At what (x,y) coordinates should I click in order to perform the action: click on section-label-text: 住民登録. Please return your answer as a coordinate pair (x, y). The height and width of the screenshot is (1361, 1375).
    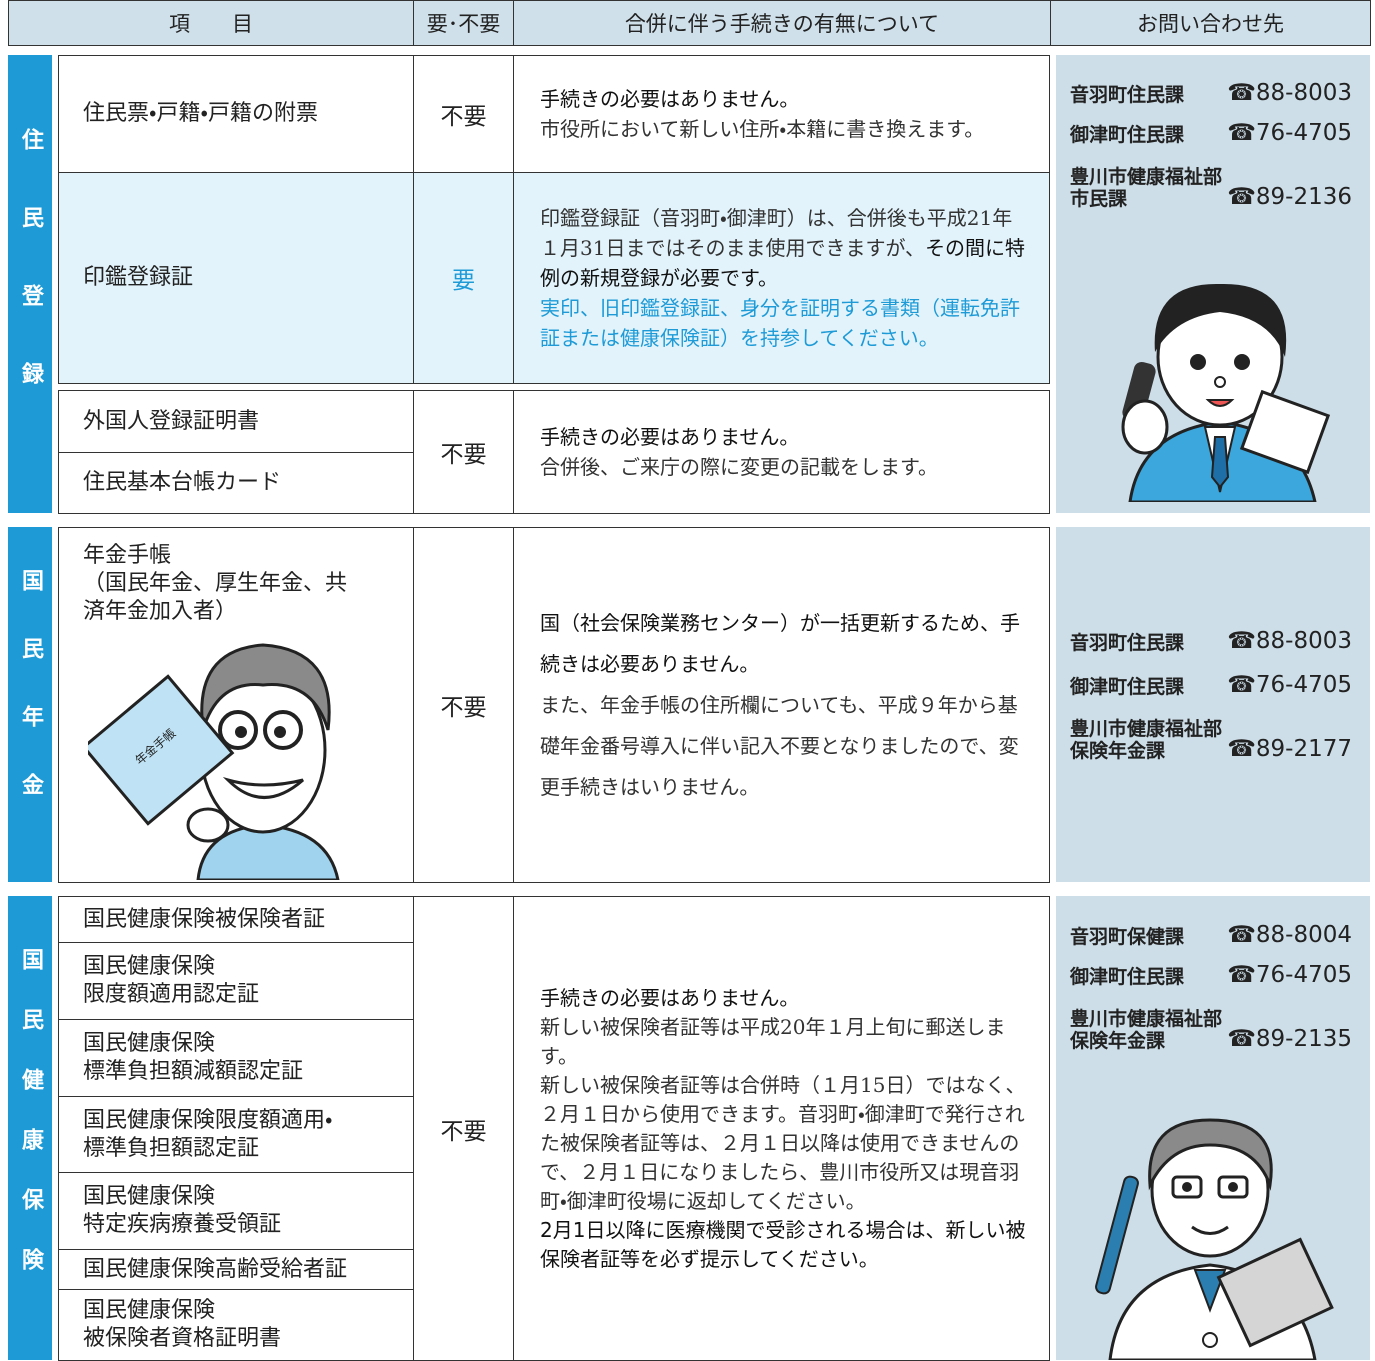
    Looking at the image, I should click on (30, 284).